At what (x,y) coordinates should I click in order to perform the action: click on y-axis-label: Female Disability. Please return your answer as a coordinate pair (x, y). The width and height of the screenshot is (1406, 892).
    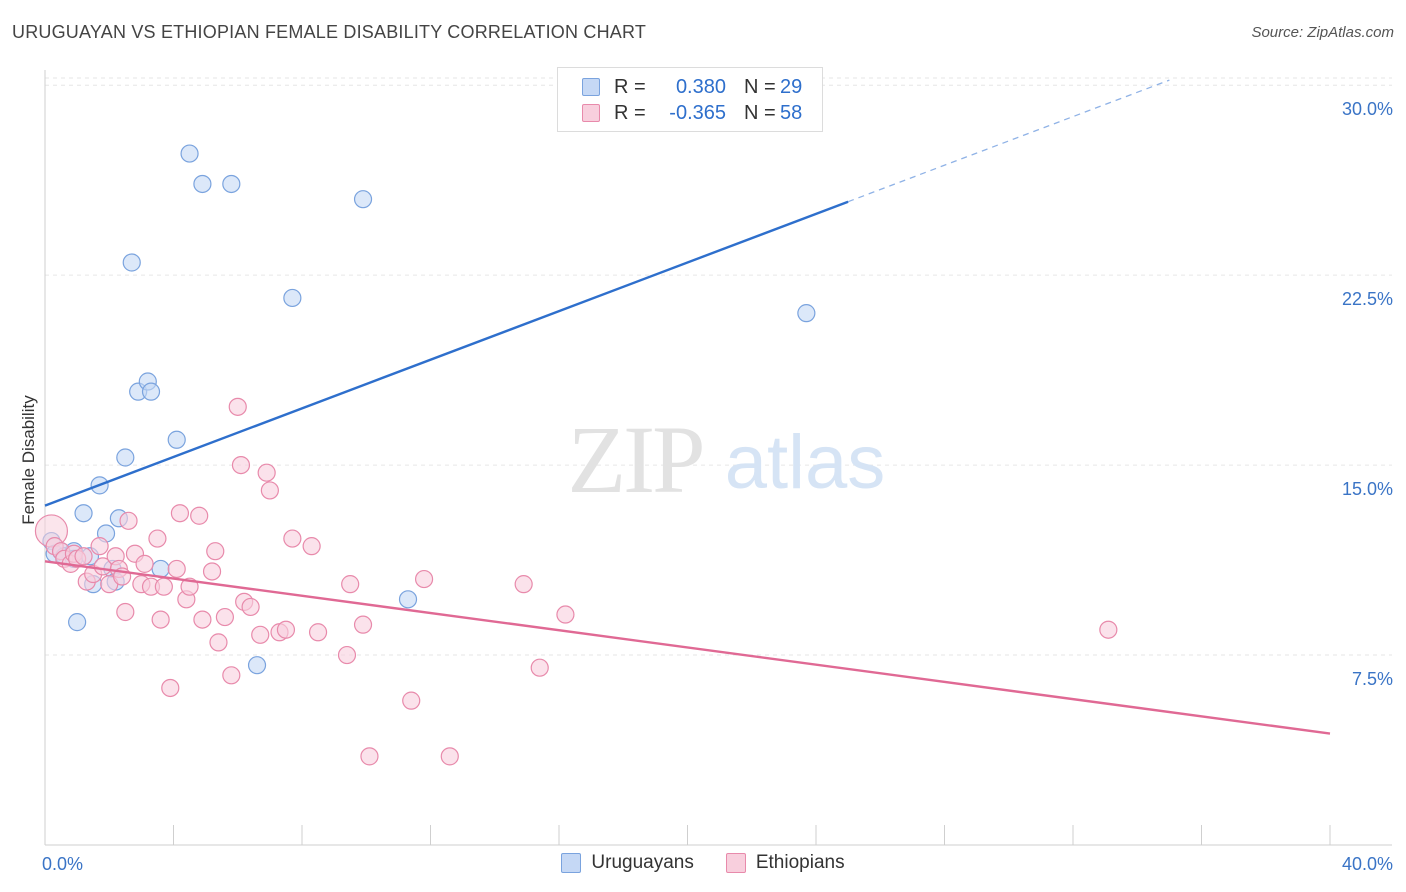
    Looking at the image, I should click on (28, 460).